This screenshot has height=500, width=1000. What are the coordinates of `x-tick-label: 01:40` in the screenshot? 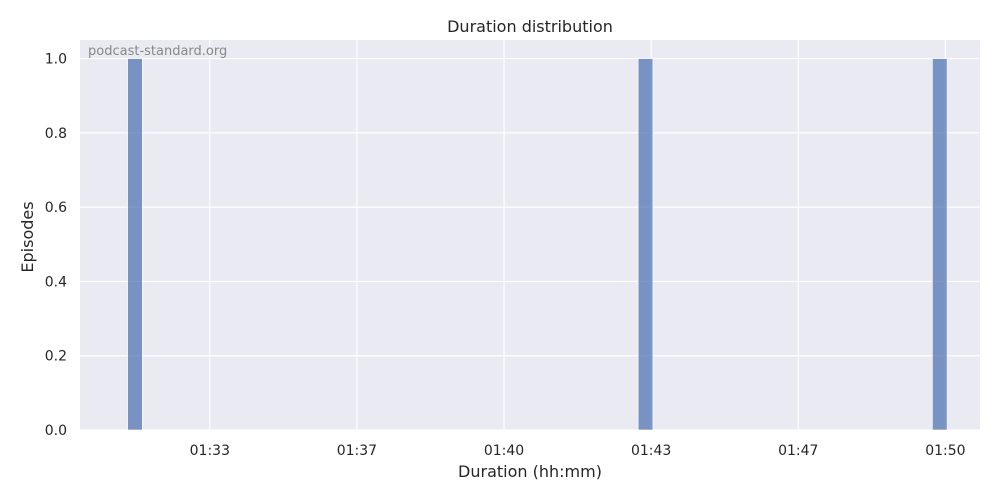 It's located at (504, 451).